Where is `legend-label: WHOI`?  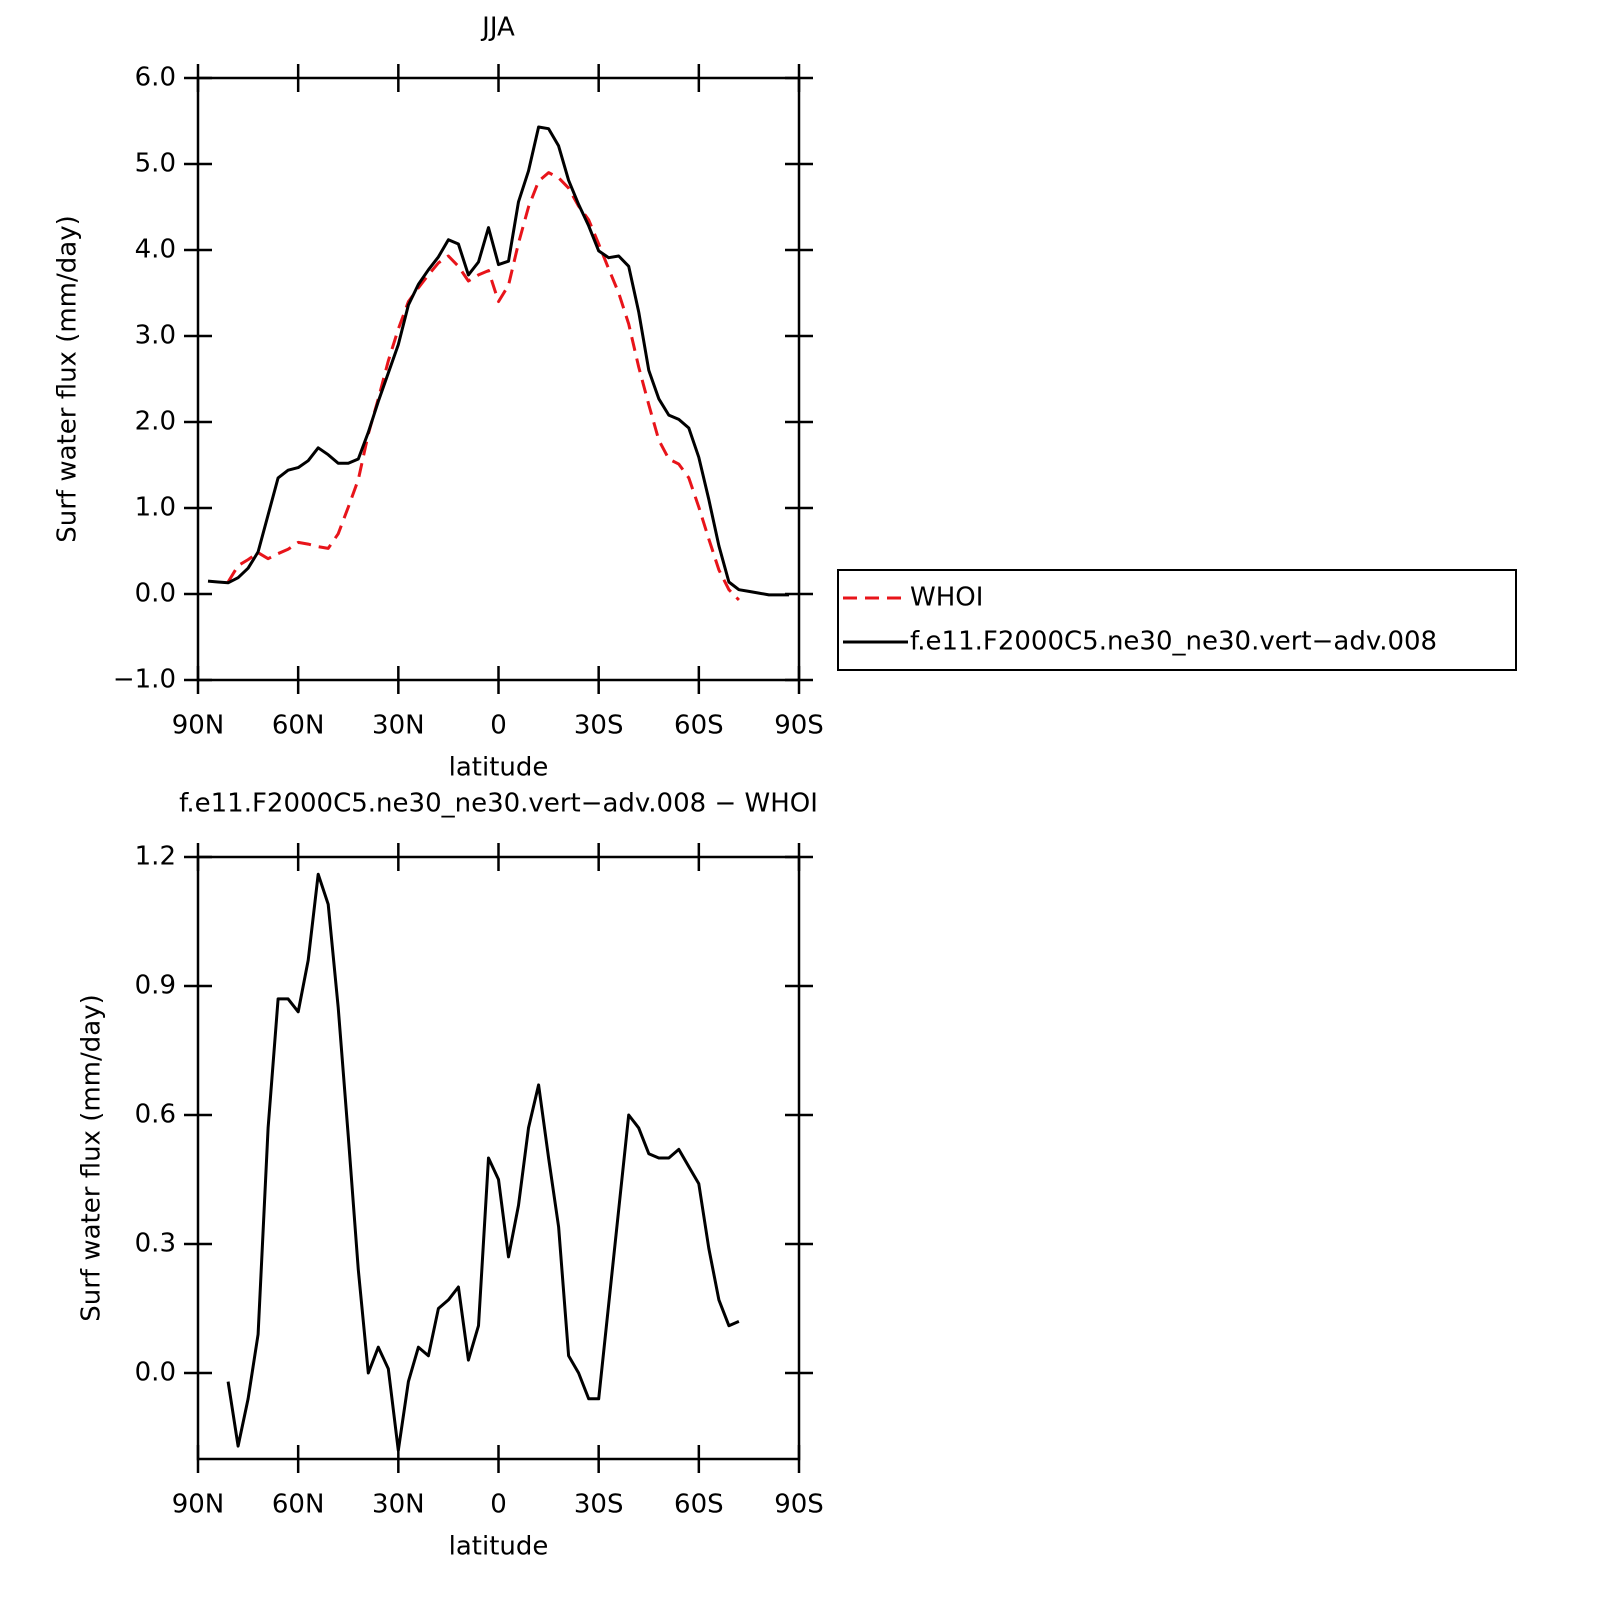
legend-label: WHOI is located at coordinates (946, 598).